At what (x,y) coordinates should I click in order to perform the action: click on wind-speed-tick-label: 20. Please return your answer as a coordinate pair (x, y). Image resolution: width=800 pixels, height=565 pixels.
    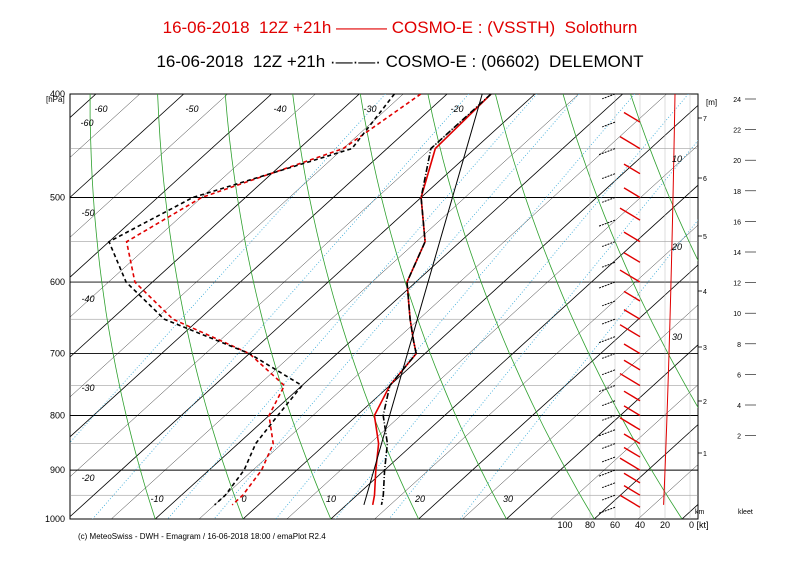
    Looking at the image, I should click on (665, 525).